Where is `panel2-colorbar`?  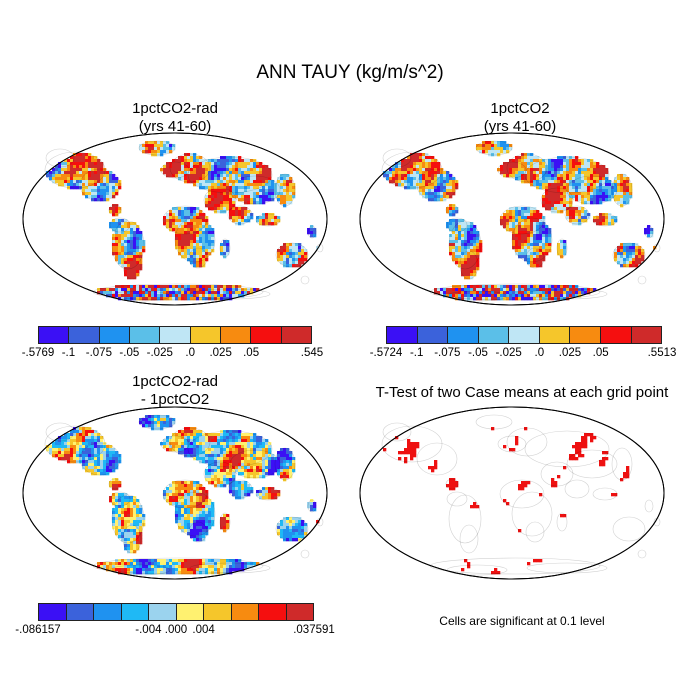 panel2-colorbar is located at coordinates (524, 335).